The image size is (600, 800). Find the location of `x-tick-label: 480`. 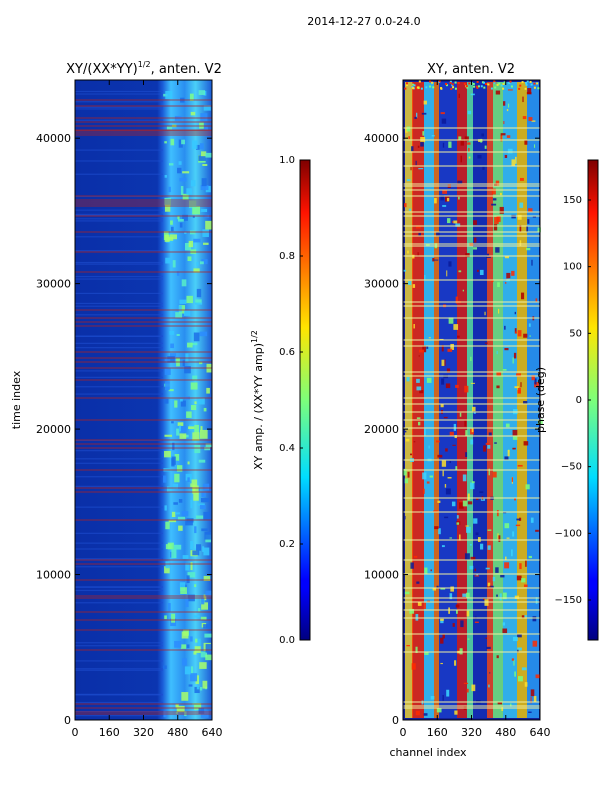

x-tick-label: 480 is located at coordinates (505, 732).